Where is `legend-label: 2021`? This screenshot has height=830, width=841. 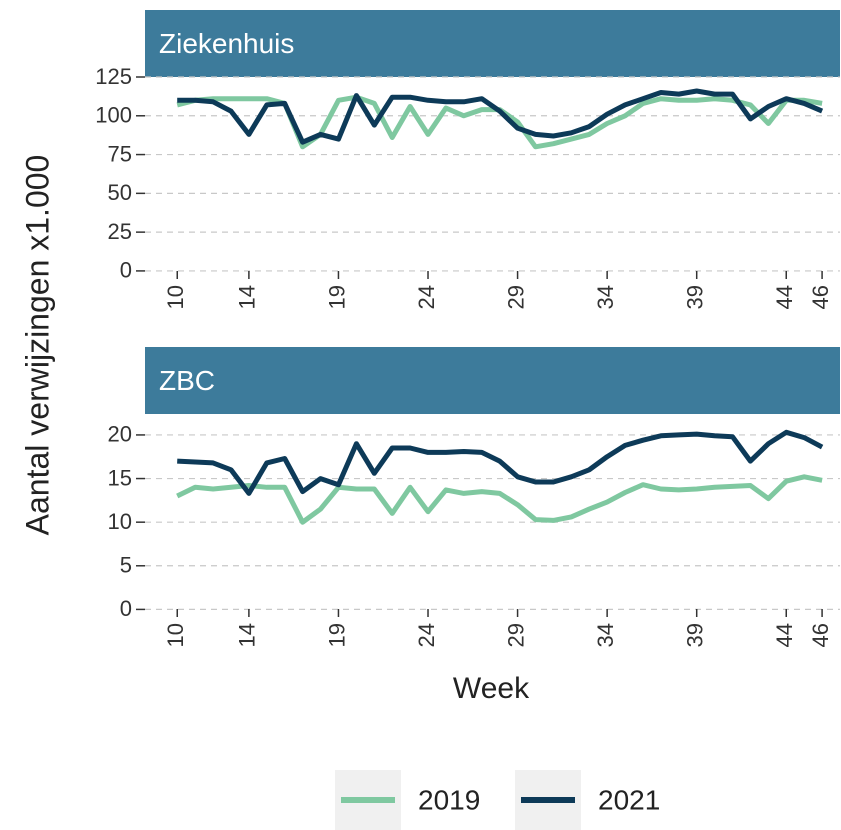
legend-label: 2021 is located at coordinates (629, 799).